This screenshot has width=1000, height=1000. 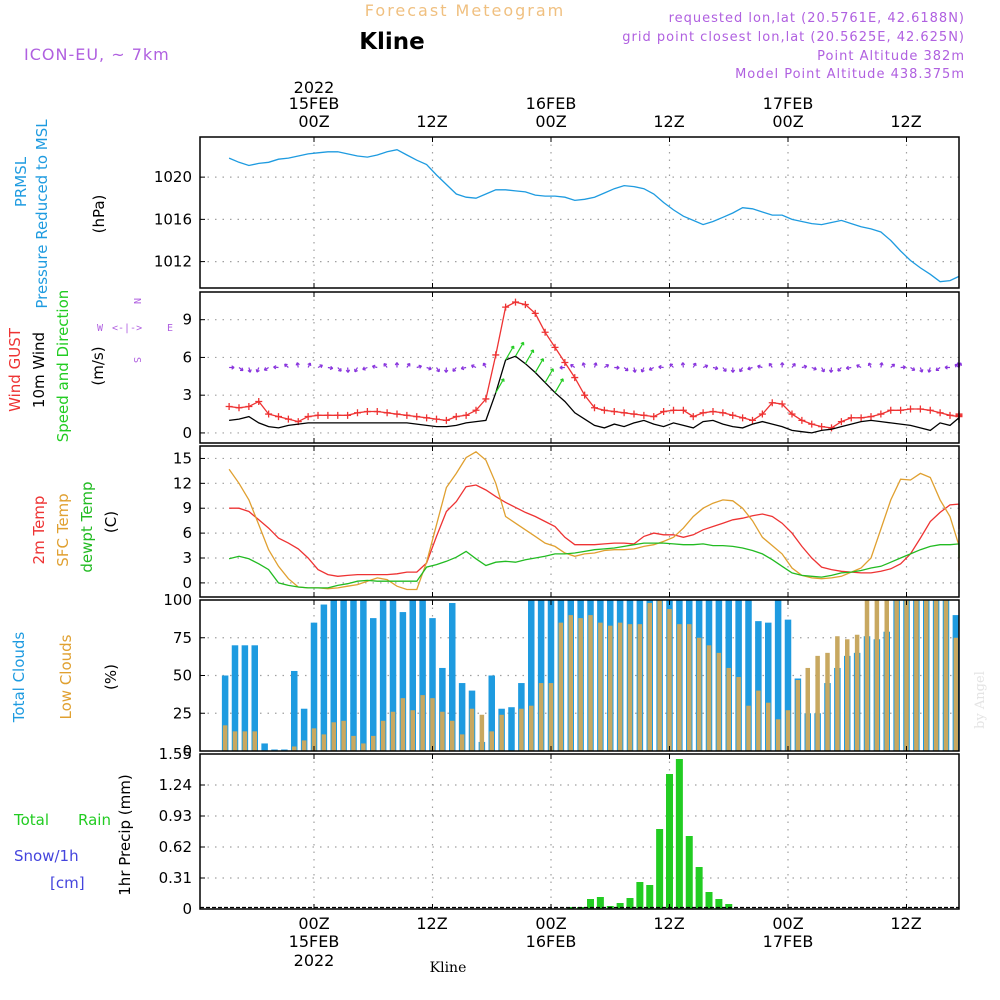 What do you see at coordinates (182, 458) in the screenshot?
I see `temp-ytick-label: 15` at bounding box center [182, 458].